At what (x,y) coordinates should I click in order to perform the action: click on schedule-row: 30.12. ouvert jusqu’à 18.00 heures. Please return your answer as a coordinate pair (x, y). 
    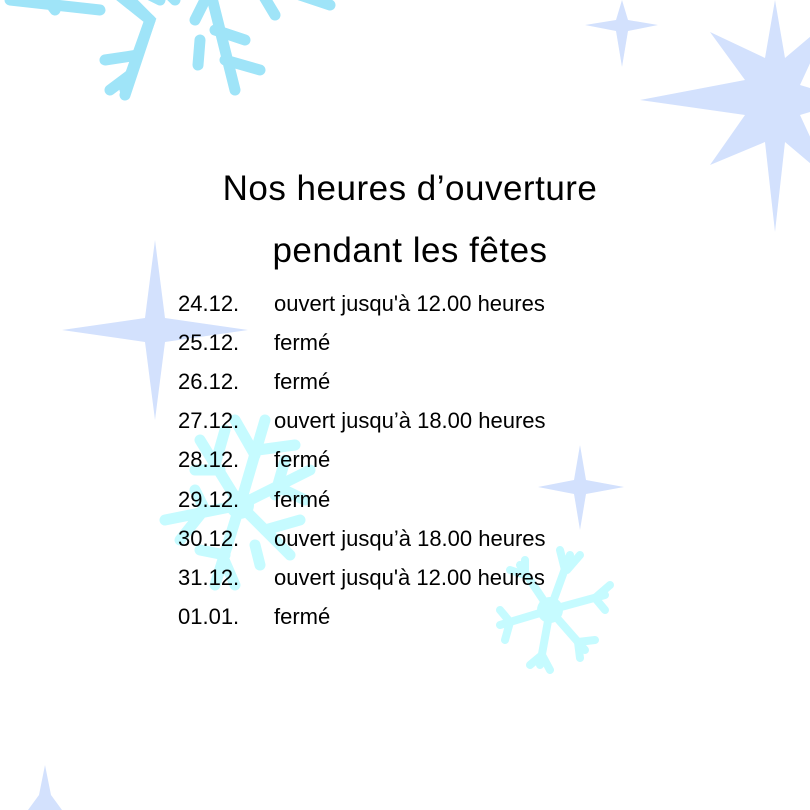
    Looking at the image, I should click on (362, 538).